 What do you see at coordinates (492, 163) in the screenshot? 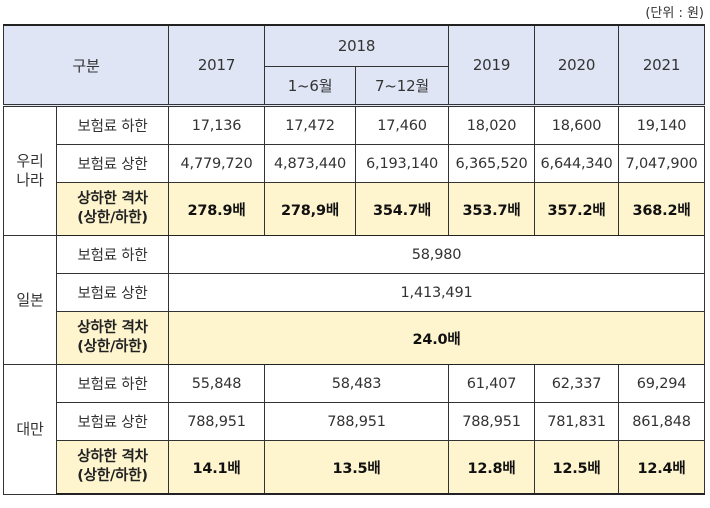
I see `korea-upper-2019: 6,365,520` at bounding box center [492, 163].